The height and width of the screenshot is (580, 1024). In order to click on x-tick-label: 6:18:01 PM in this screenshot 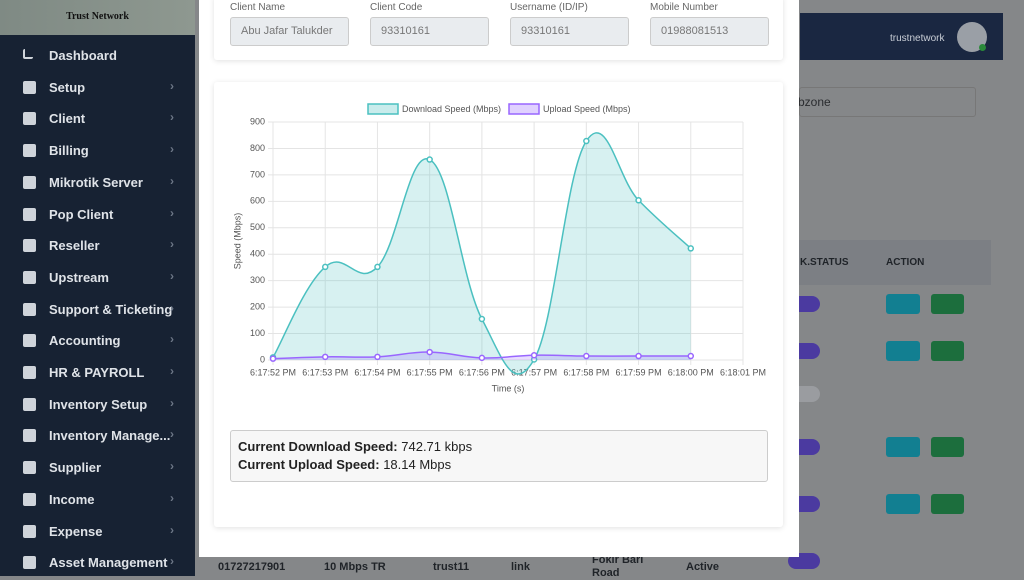, I will do `click(743, 372)`.